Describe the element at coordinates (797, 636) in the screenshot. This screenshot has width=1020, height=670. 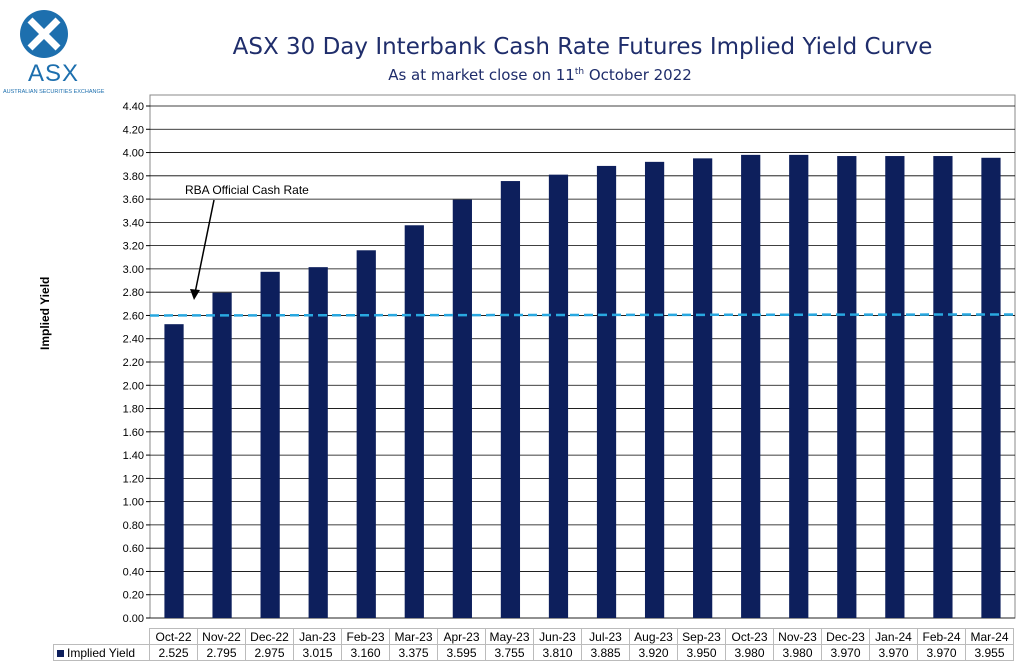
I see `category-label: Nov-23` at that location.